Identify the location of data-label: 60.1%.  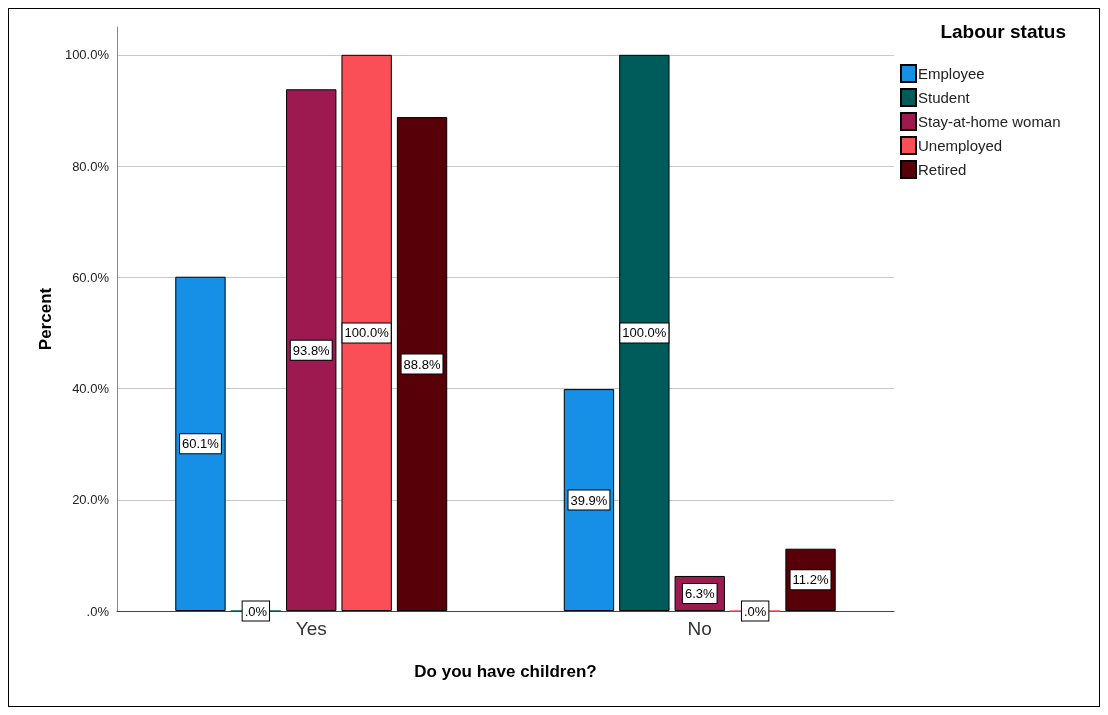
(201, 444).